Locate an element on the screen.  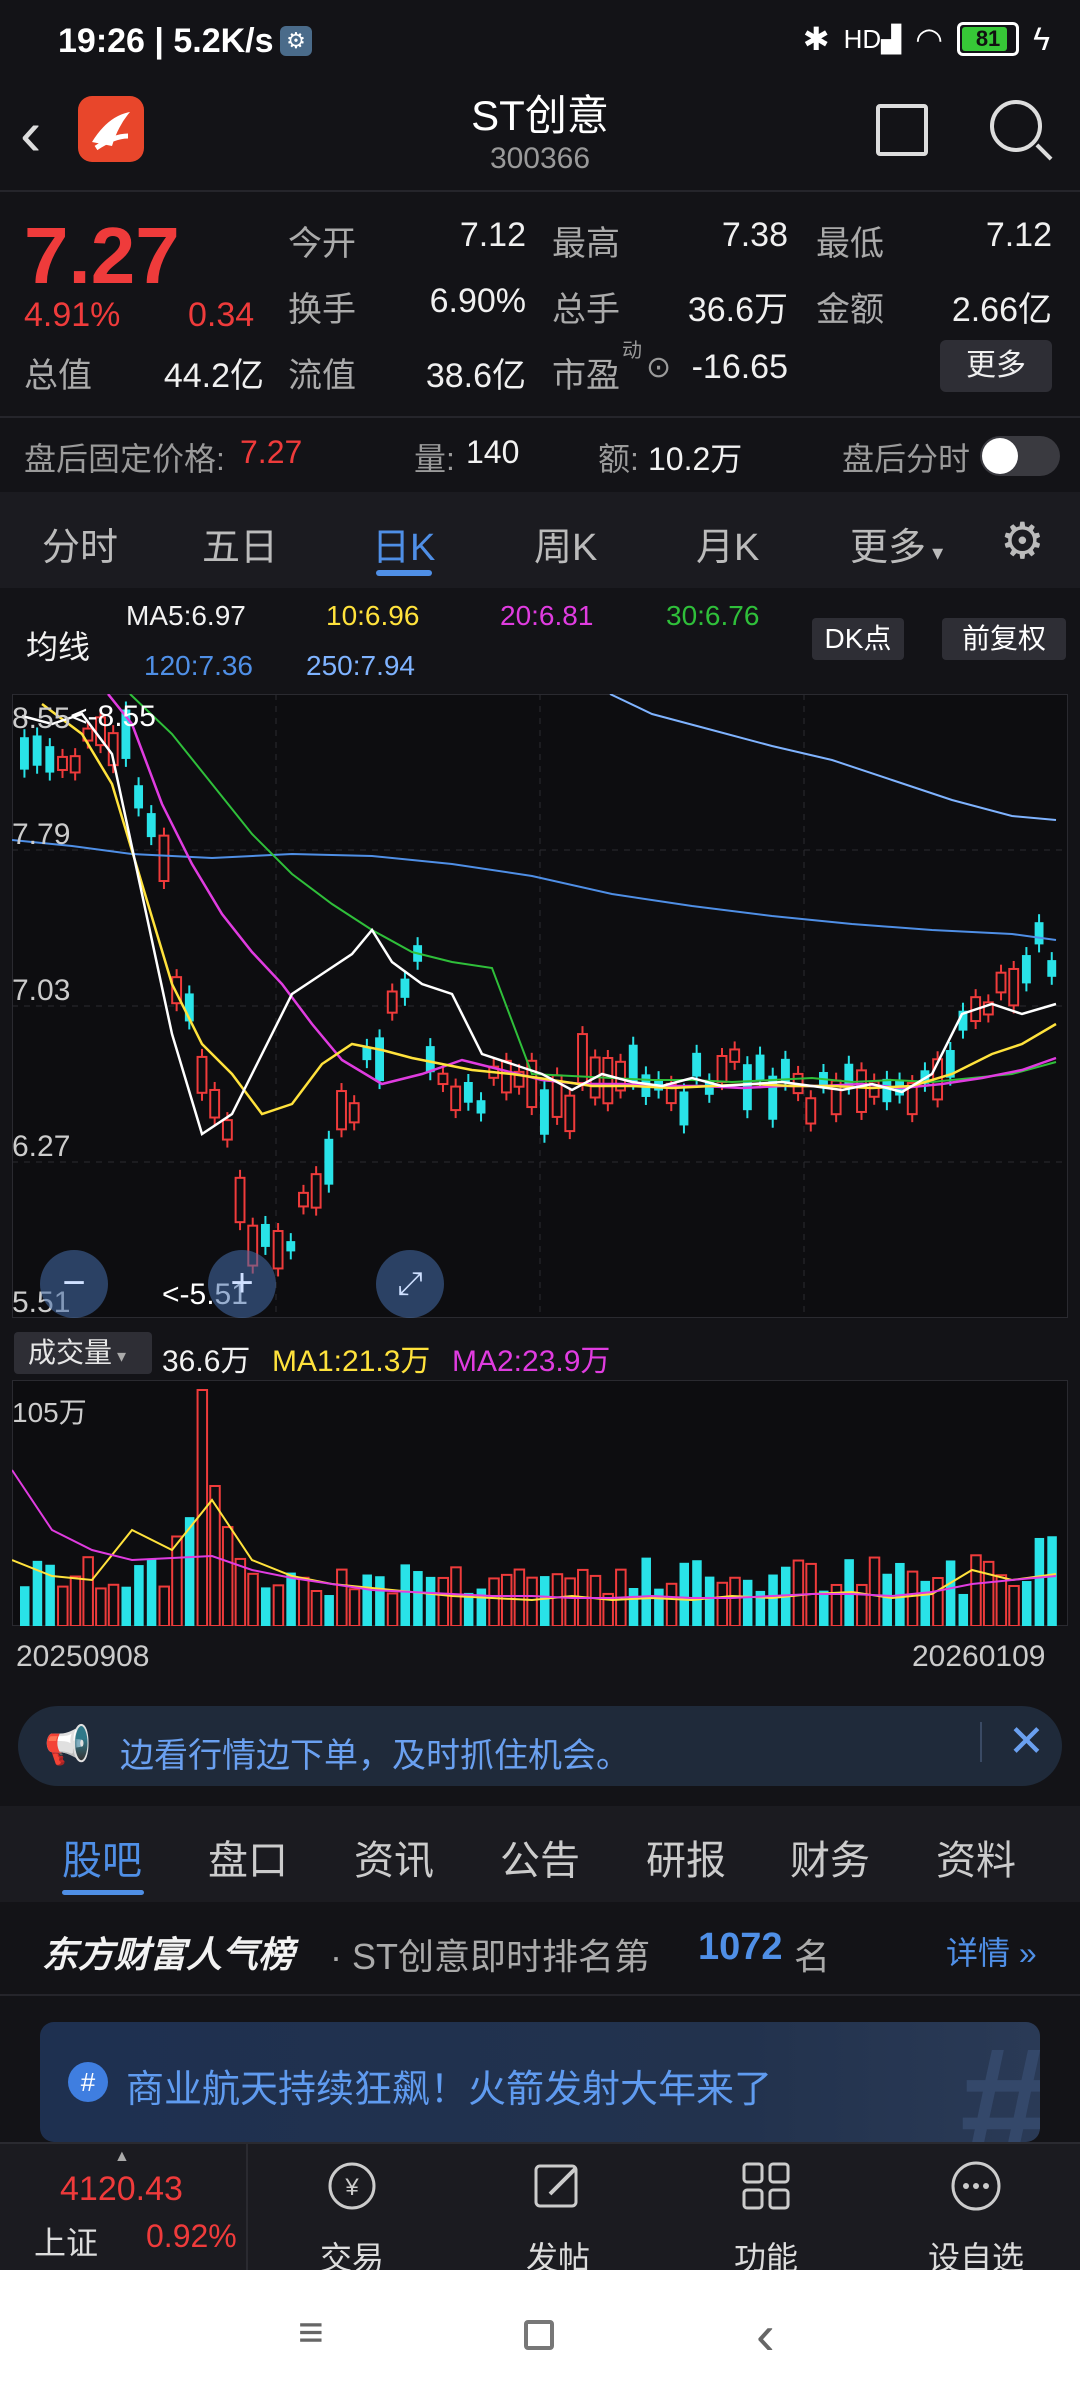
tab-daily-k: 日K is located at coordinates (404, 548).